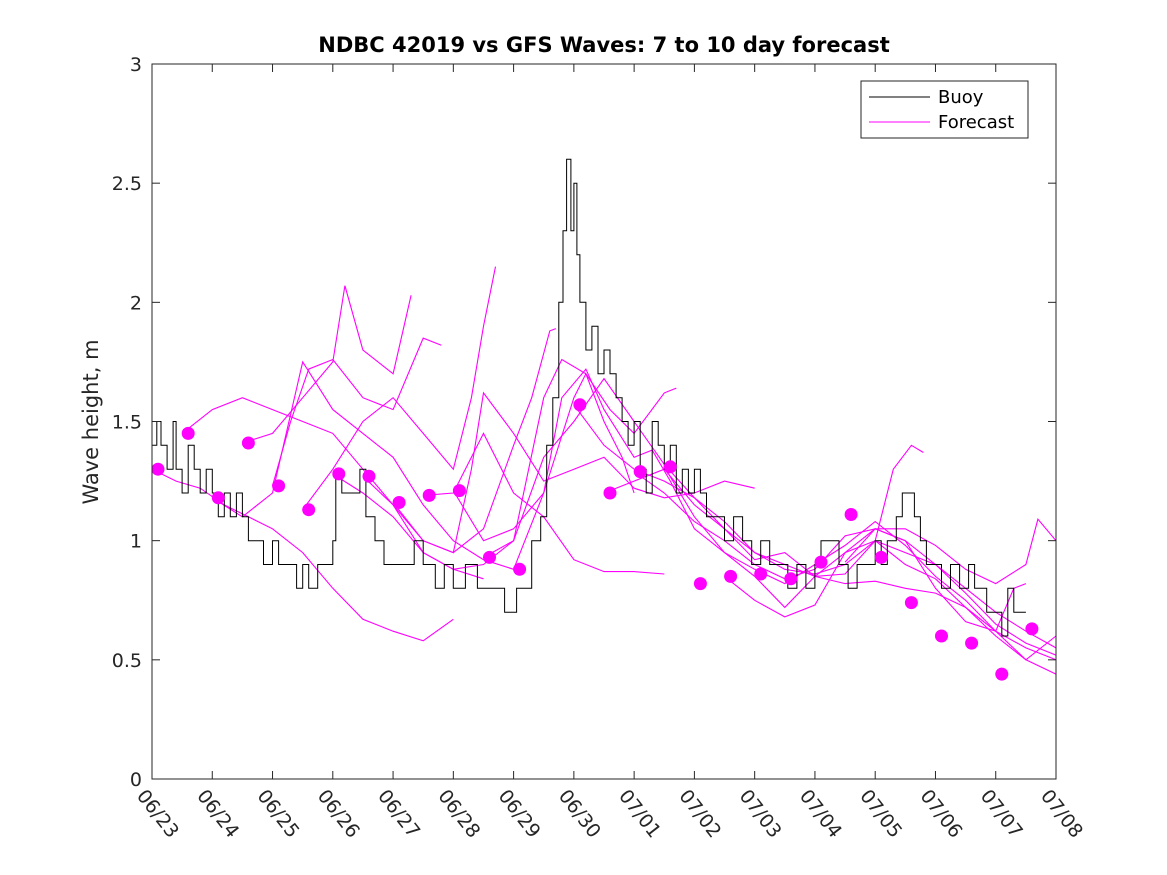  What do you see at coordinates (127, 661) in the screenshot?
I see `y-tick-label: 0.5` at bounding box center [127, 661].